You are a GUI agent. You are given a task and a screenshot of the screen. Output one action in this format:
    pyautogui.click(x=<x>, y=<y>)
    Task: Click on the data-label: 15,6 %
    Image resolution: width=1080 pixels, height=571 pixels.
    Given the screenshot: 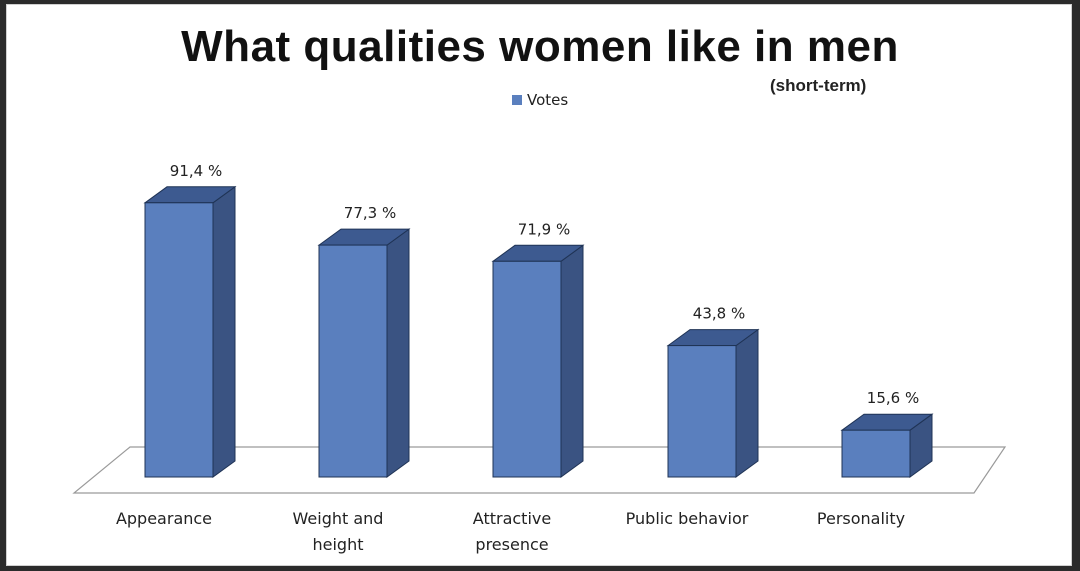 What is the action you would take?
    pyautogui.click(x=893, y=398)
    